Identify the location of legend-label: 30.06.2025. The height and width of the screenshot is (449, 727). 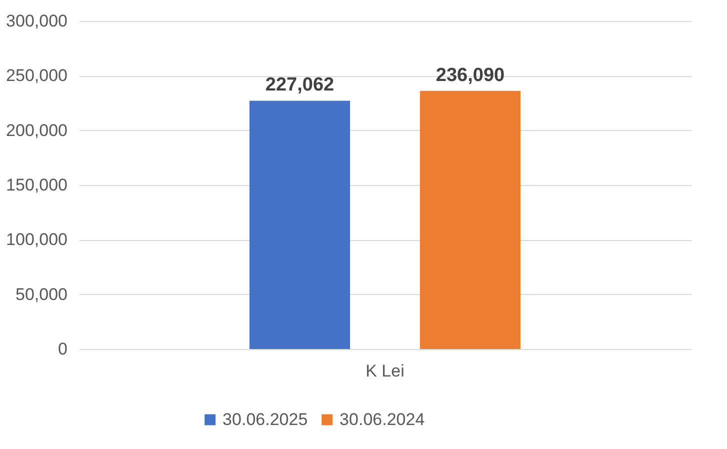
(265, 419).